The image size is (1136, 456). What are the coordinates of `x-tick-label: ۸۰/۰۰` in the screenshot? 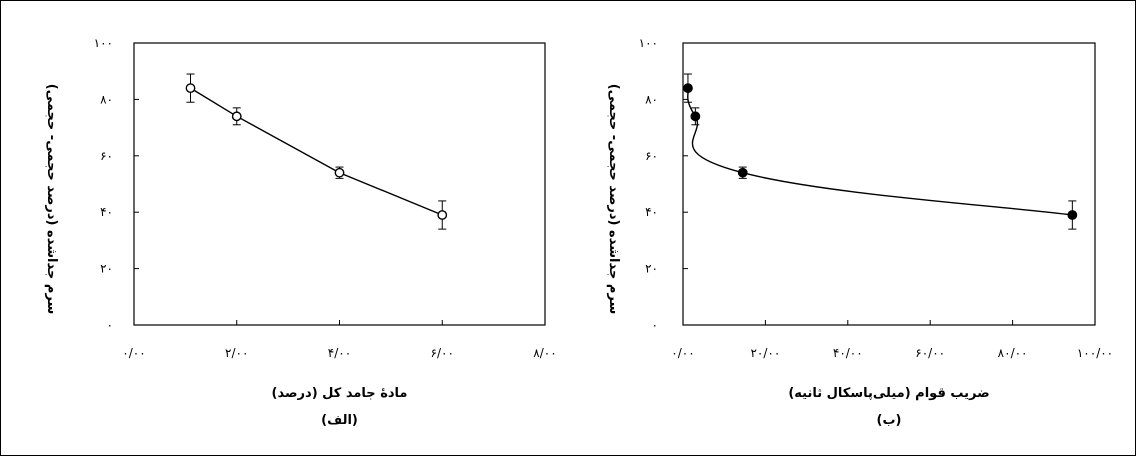 It's located at (1013, 353).